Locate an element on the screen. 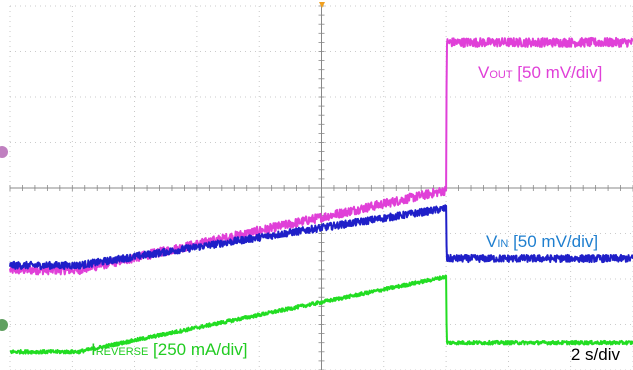  trigger-marker is located at coordinates (322, 5).